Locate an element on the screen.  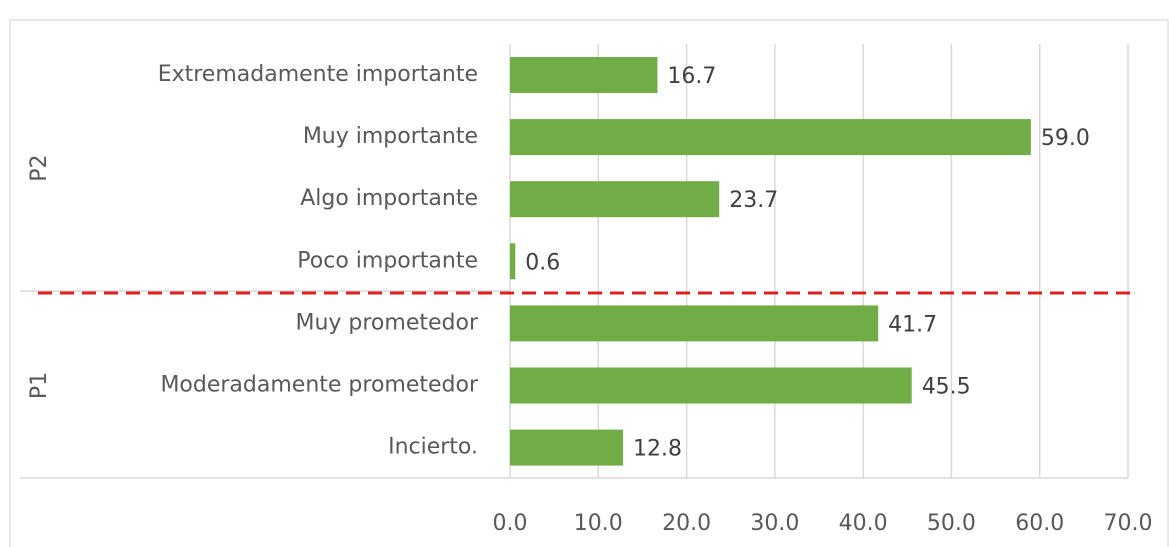
x-tick-label: 10.0 is located at coordinates (598, 523).